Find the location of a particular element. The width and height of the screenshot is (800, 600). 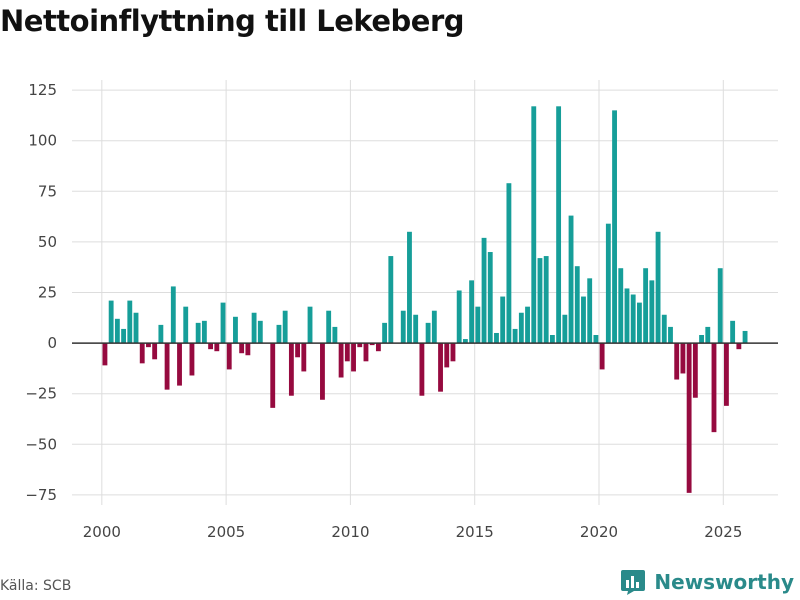

x-tick-label: 2020 is located at coordinates (599, 532).